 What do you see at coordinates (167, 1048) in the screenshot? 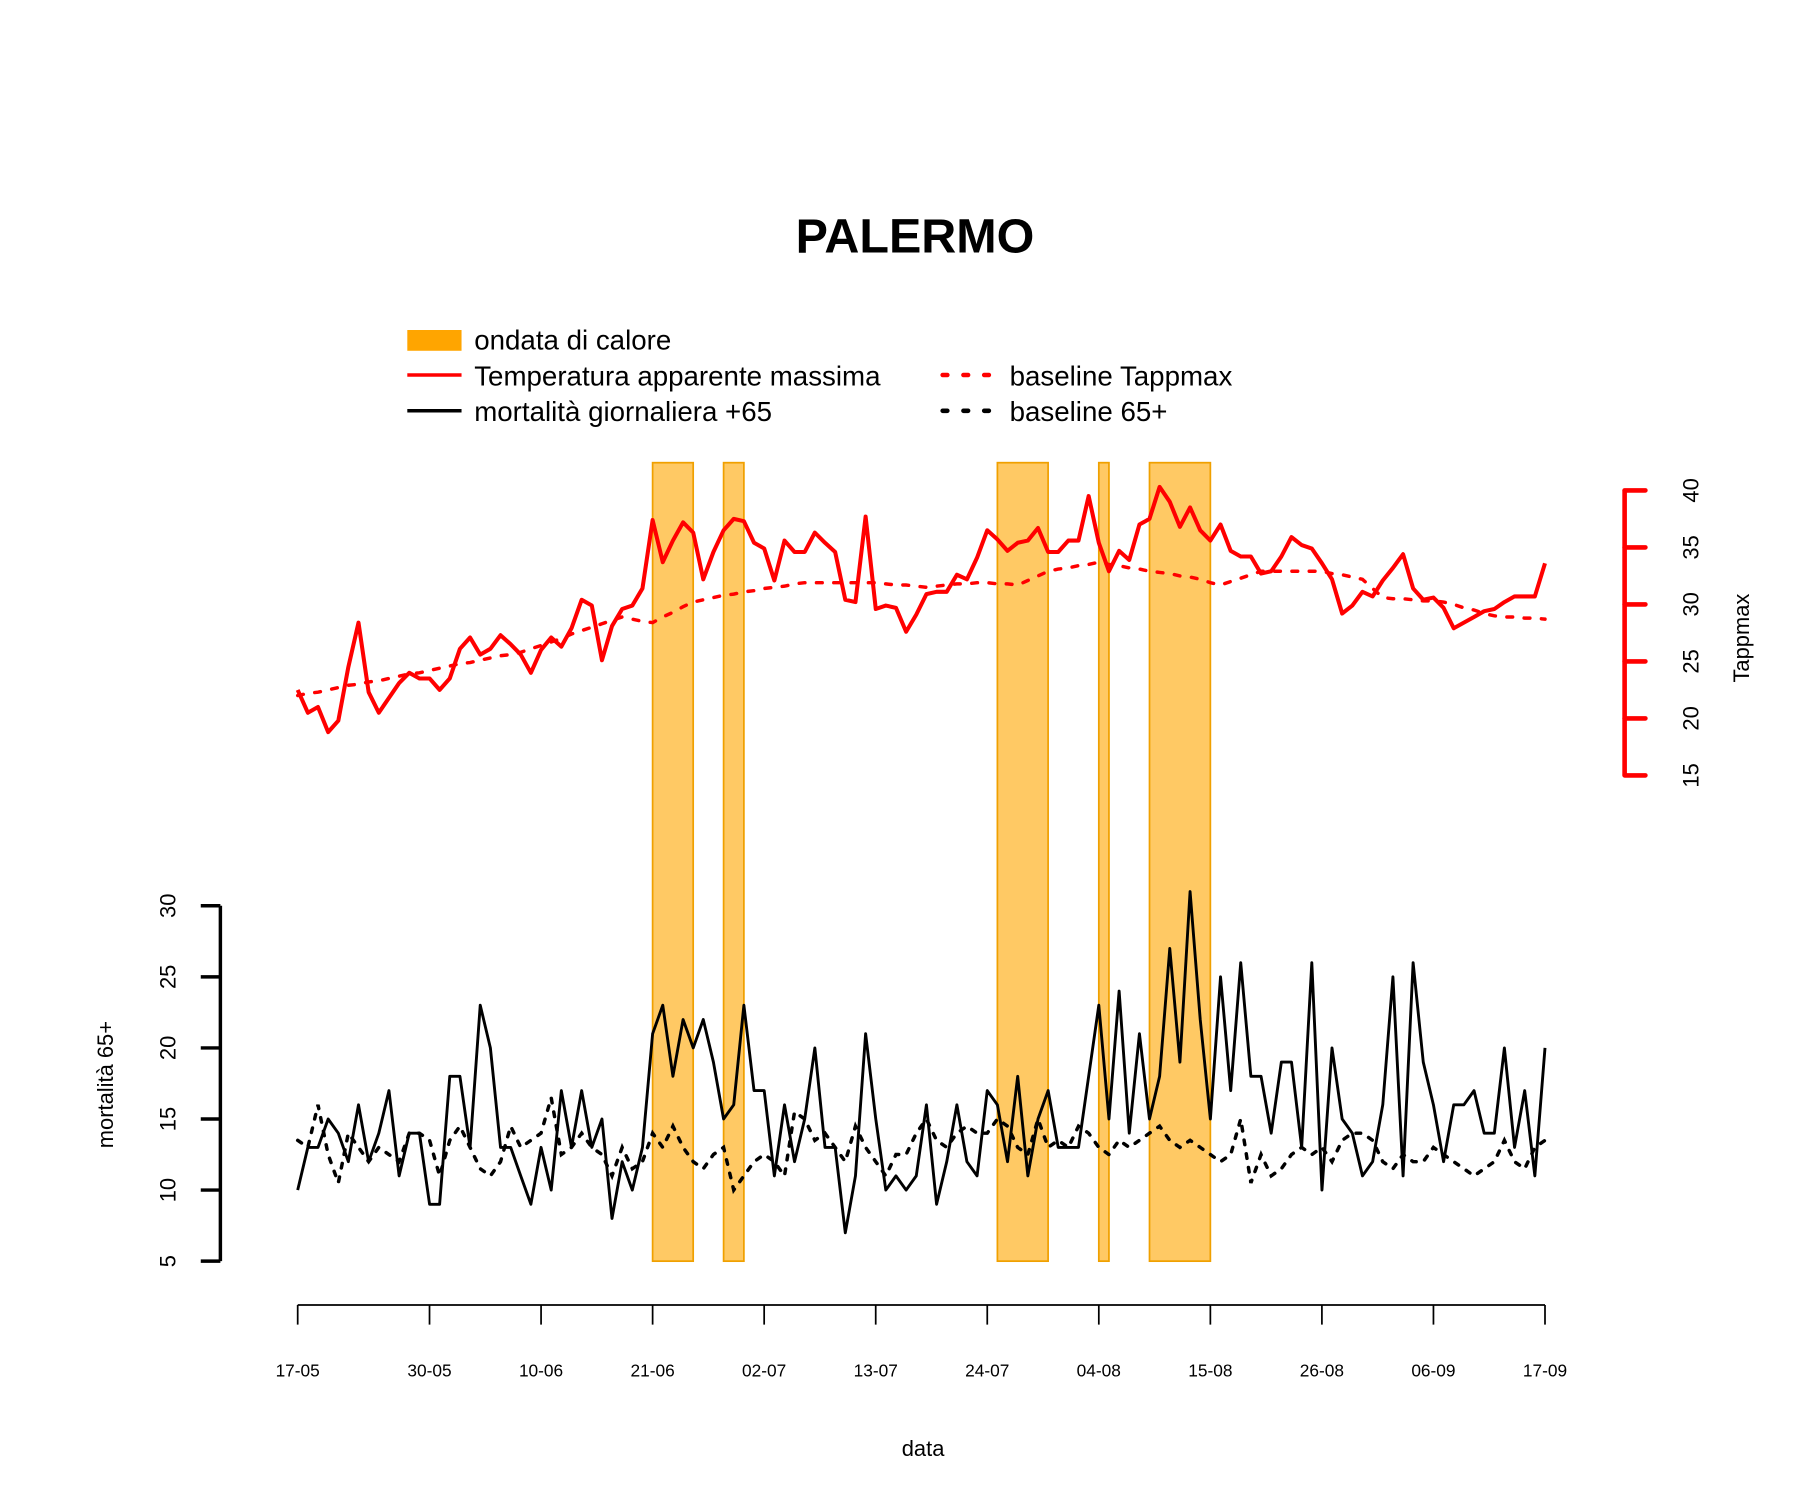
I see `y-left-tick-label: 20` at bounding box center [167, 1048].